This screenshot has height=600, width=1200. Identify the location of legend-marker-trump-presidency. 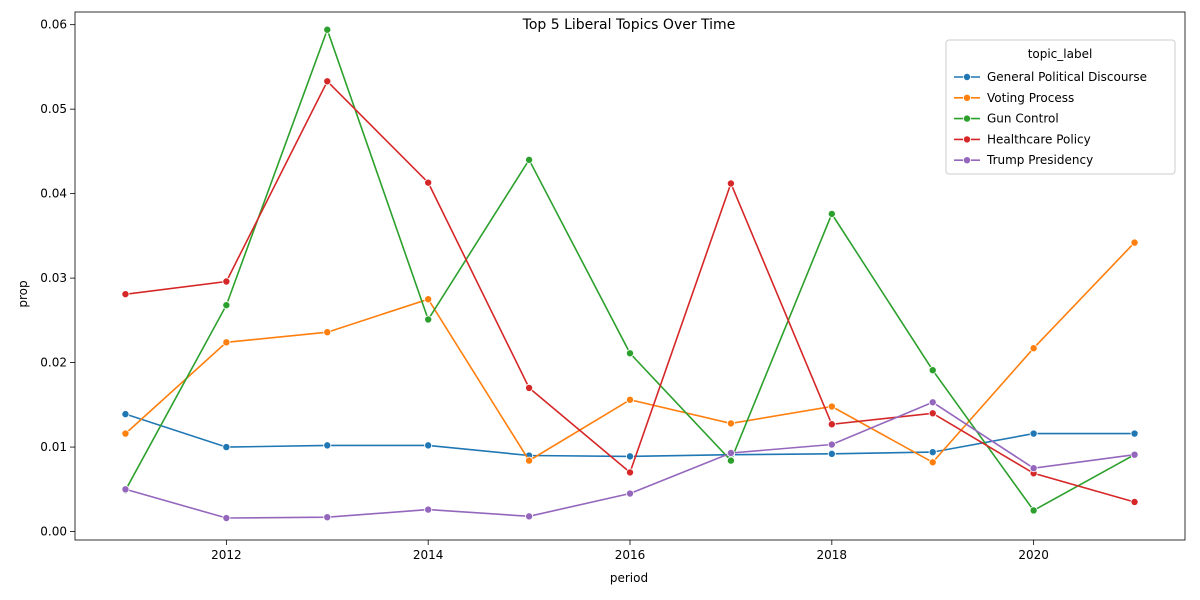
(967, 160).